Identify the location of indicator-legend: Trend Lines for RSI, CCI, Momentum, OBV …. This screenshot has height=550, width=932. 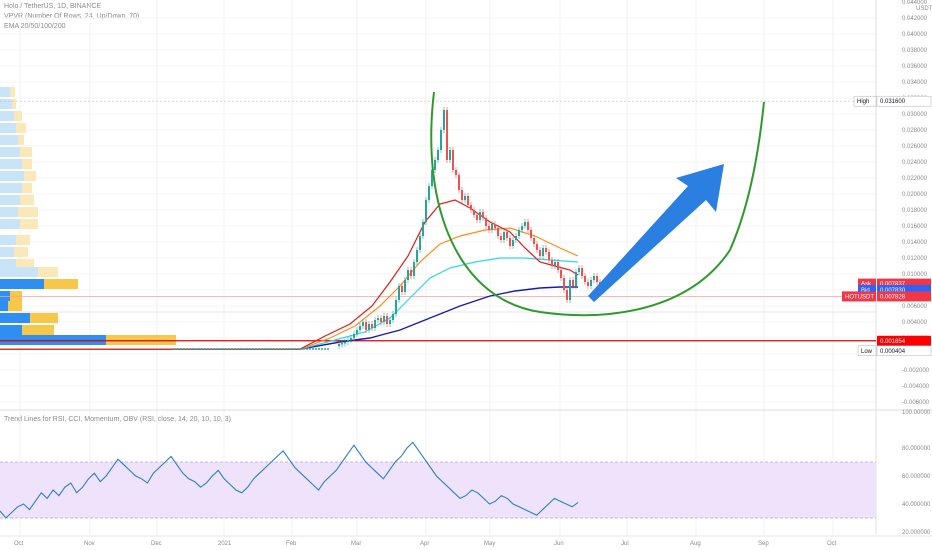
(117, 419).